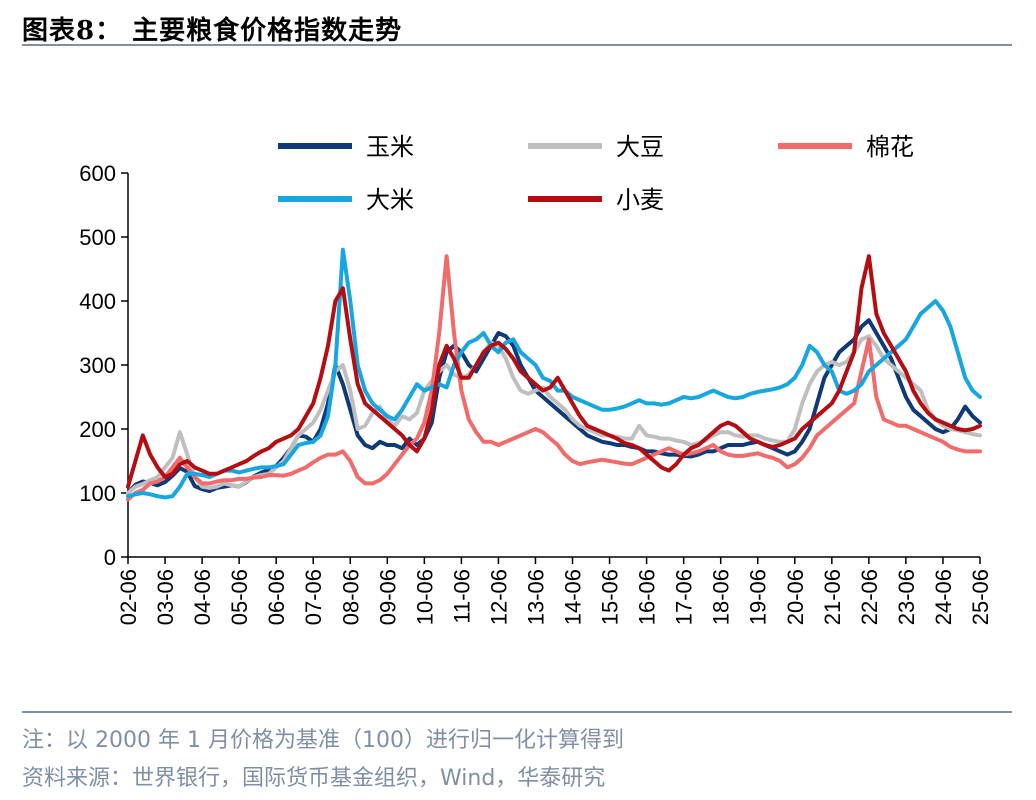 Image resolution: width=1036 pixels, height=800 pixels. I want to click on legend-label: 大豆, so click(640, 147).